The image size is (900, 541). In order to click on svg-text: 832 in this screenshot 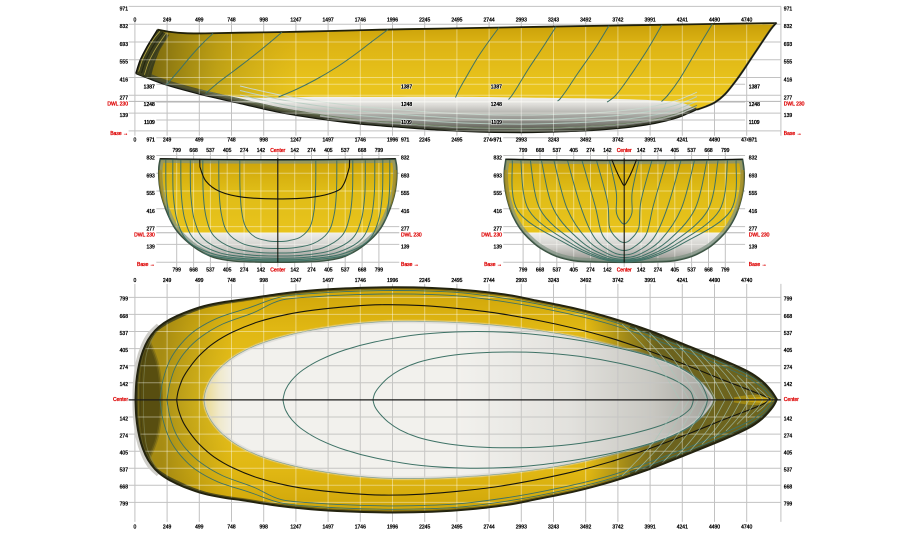, I will do `click(498, 159)`.